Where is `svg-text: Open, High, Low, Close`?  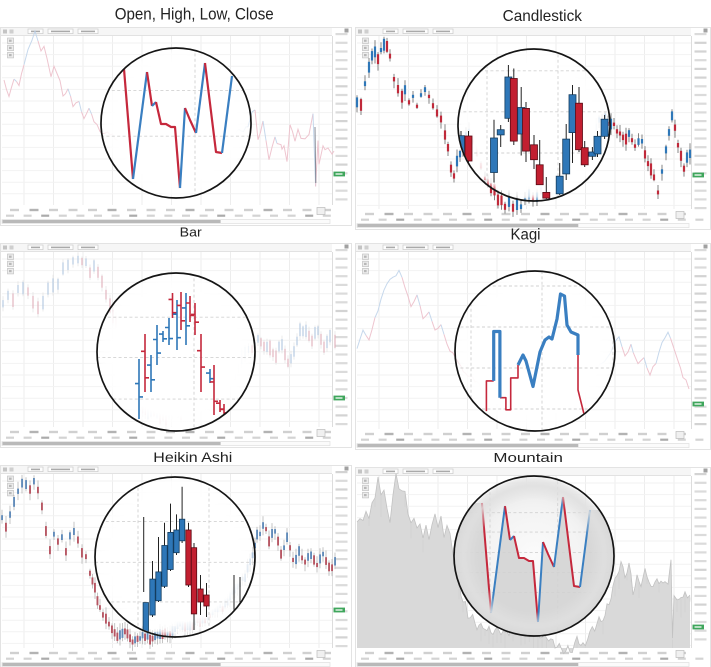 svg-text: Open, High, Low, Close is located at coordinates (194, 13).